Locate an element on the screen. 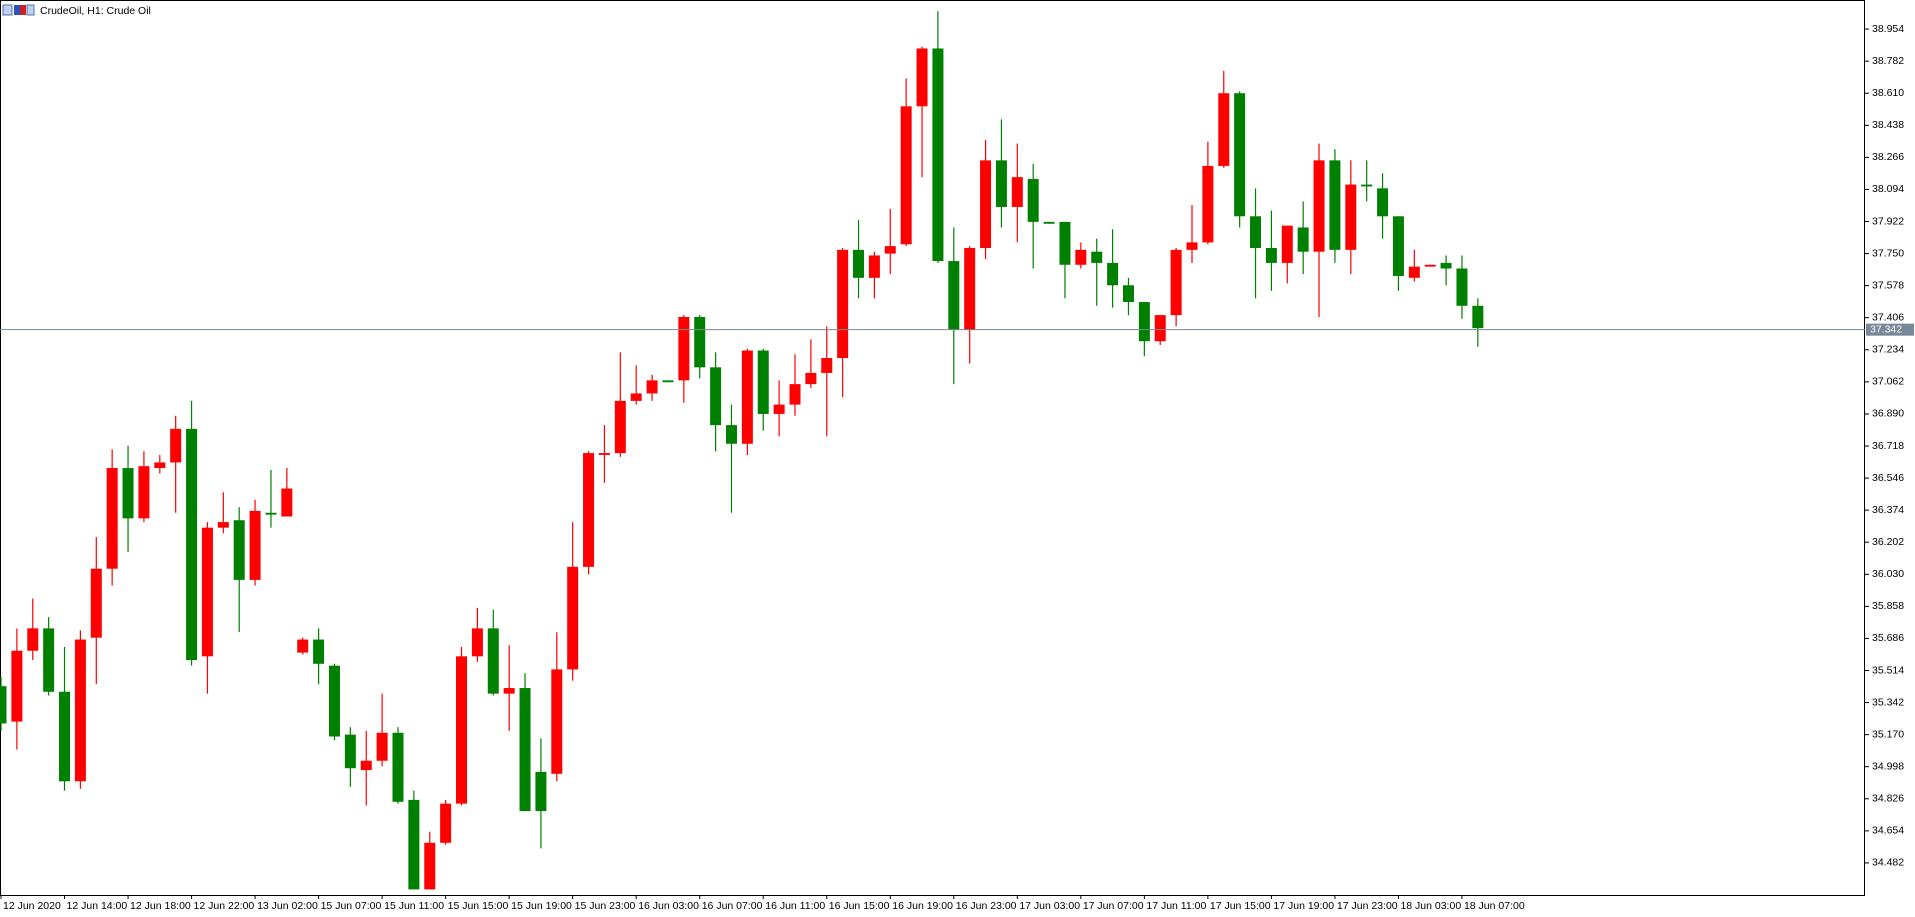  y-tick-label: 34.826 is located at coordinates (1888, 799).